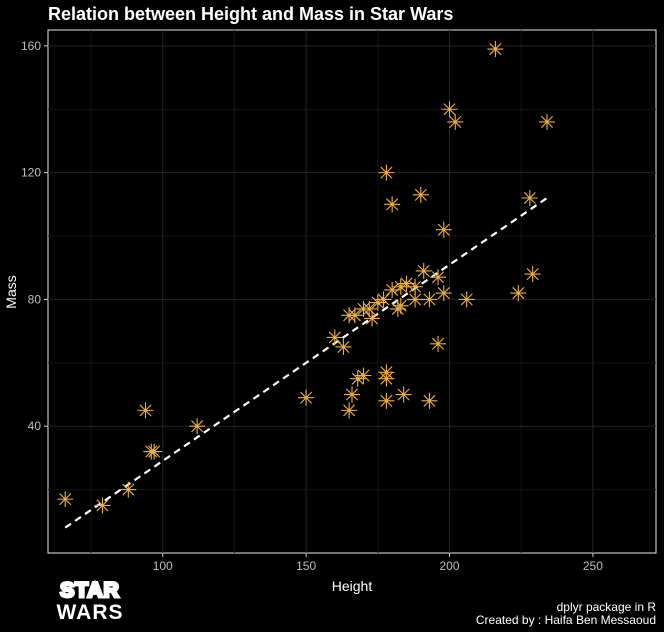 The width and height of the screenshot is (664, 632). Describe the element at coordinates (35, 299) in the screenshot. I see `y-tick-label: 80` at that location.